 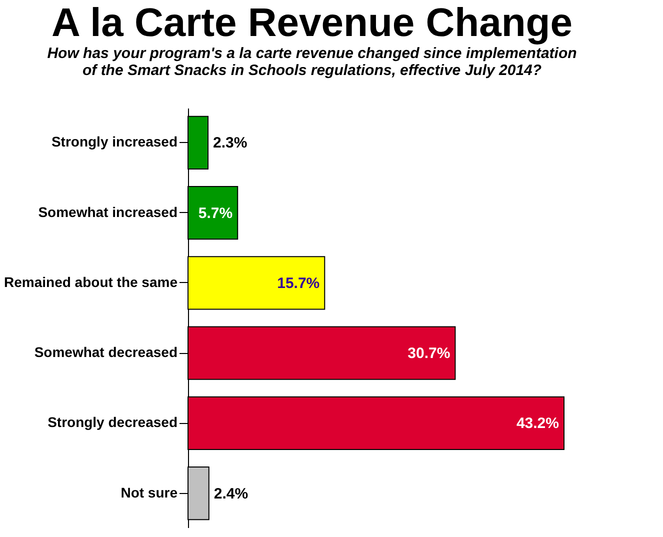 What do you see at coordinates (429, 353) in the screenshot?
I see `data-label: 30.7%` at bounding box center [429, 353].